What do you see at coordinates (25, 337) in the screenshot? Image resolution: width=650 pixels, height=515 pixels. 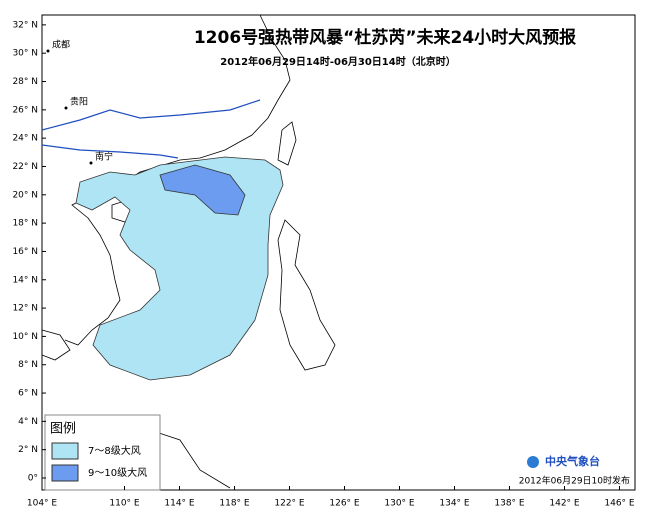 I see `lat-label: 10° N` at bounding box center [25, 337].